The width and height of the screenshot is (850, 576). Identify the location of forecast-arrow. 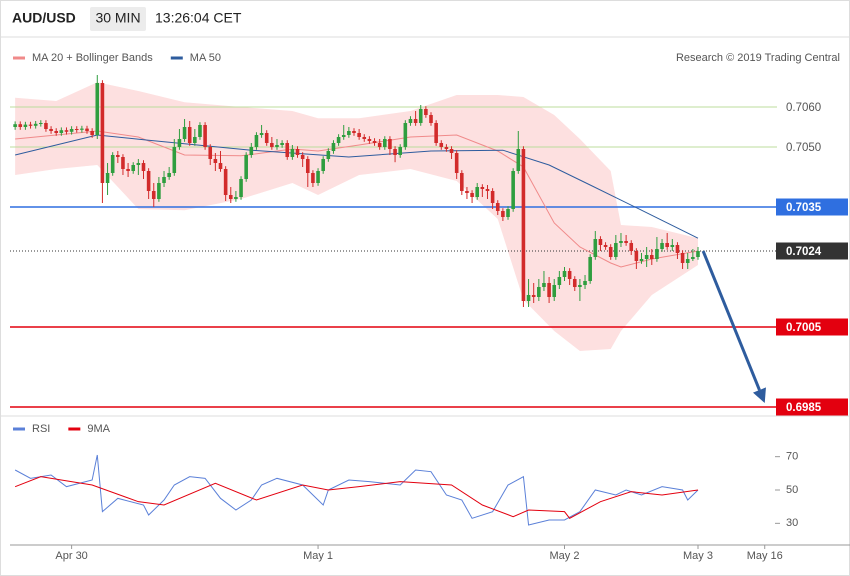
(731, 320).